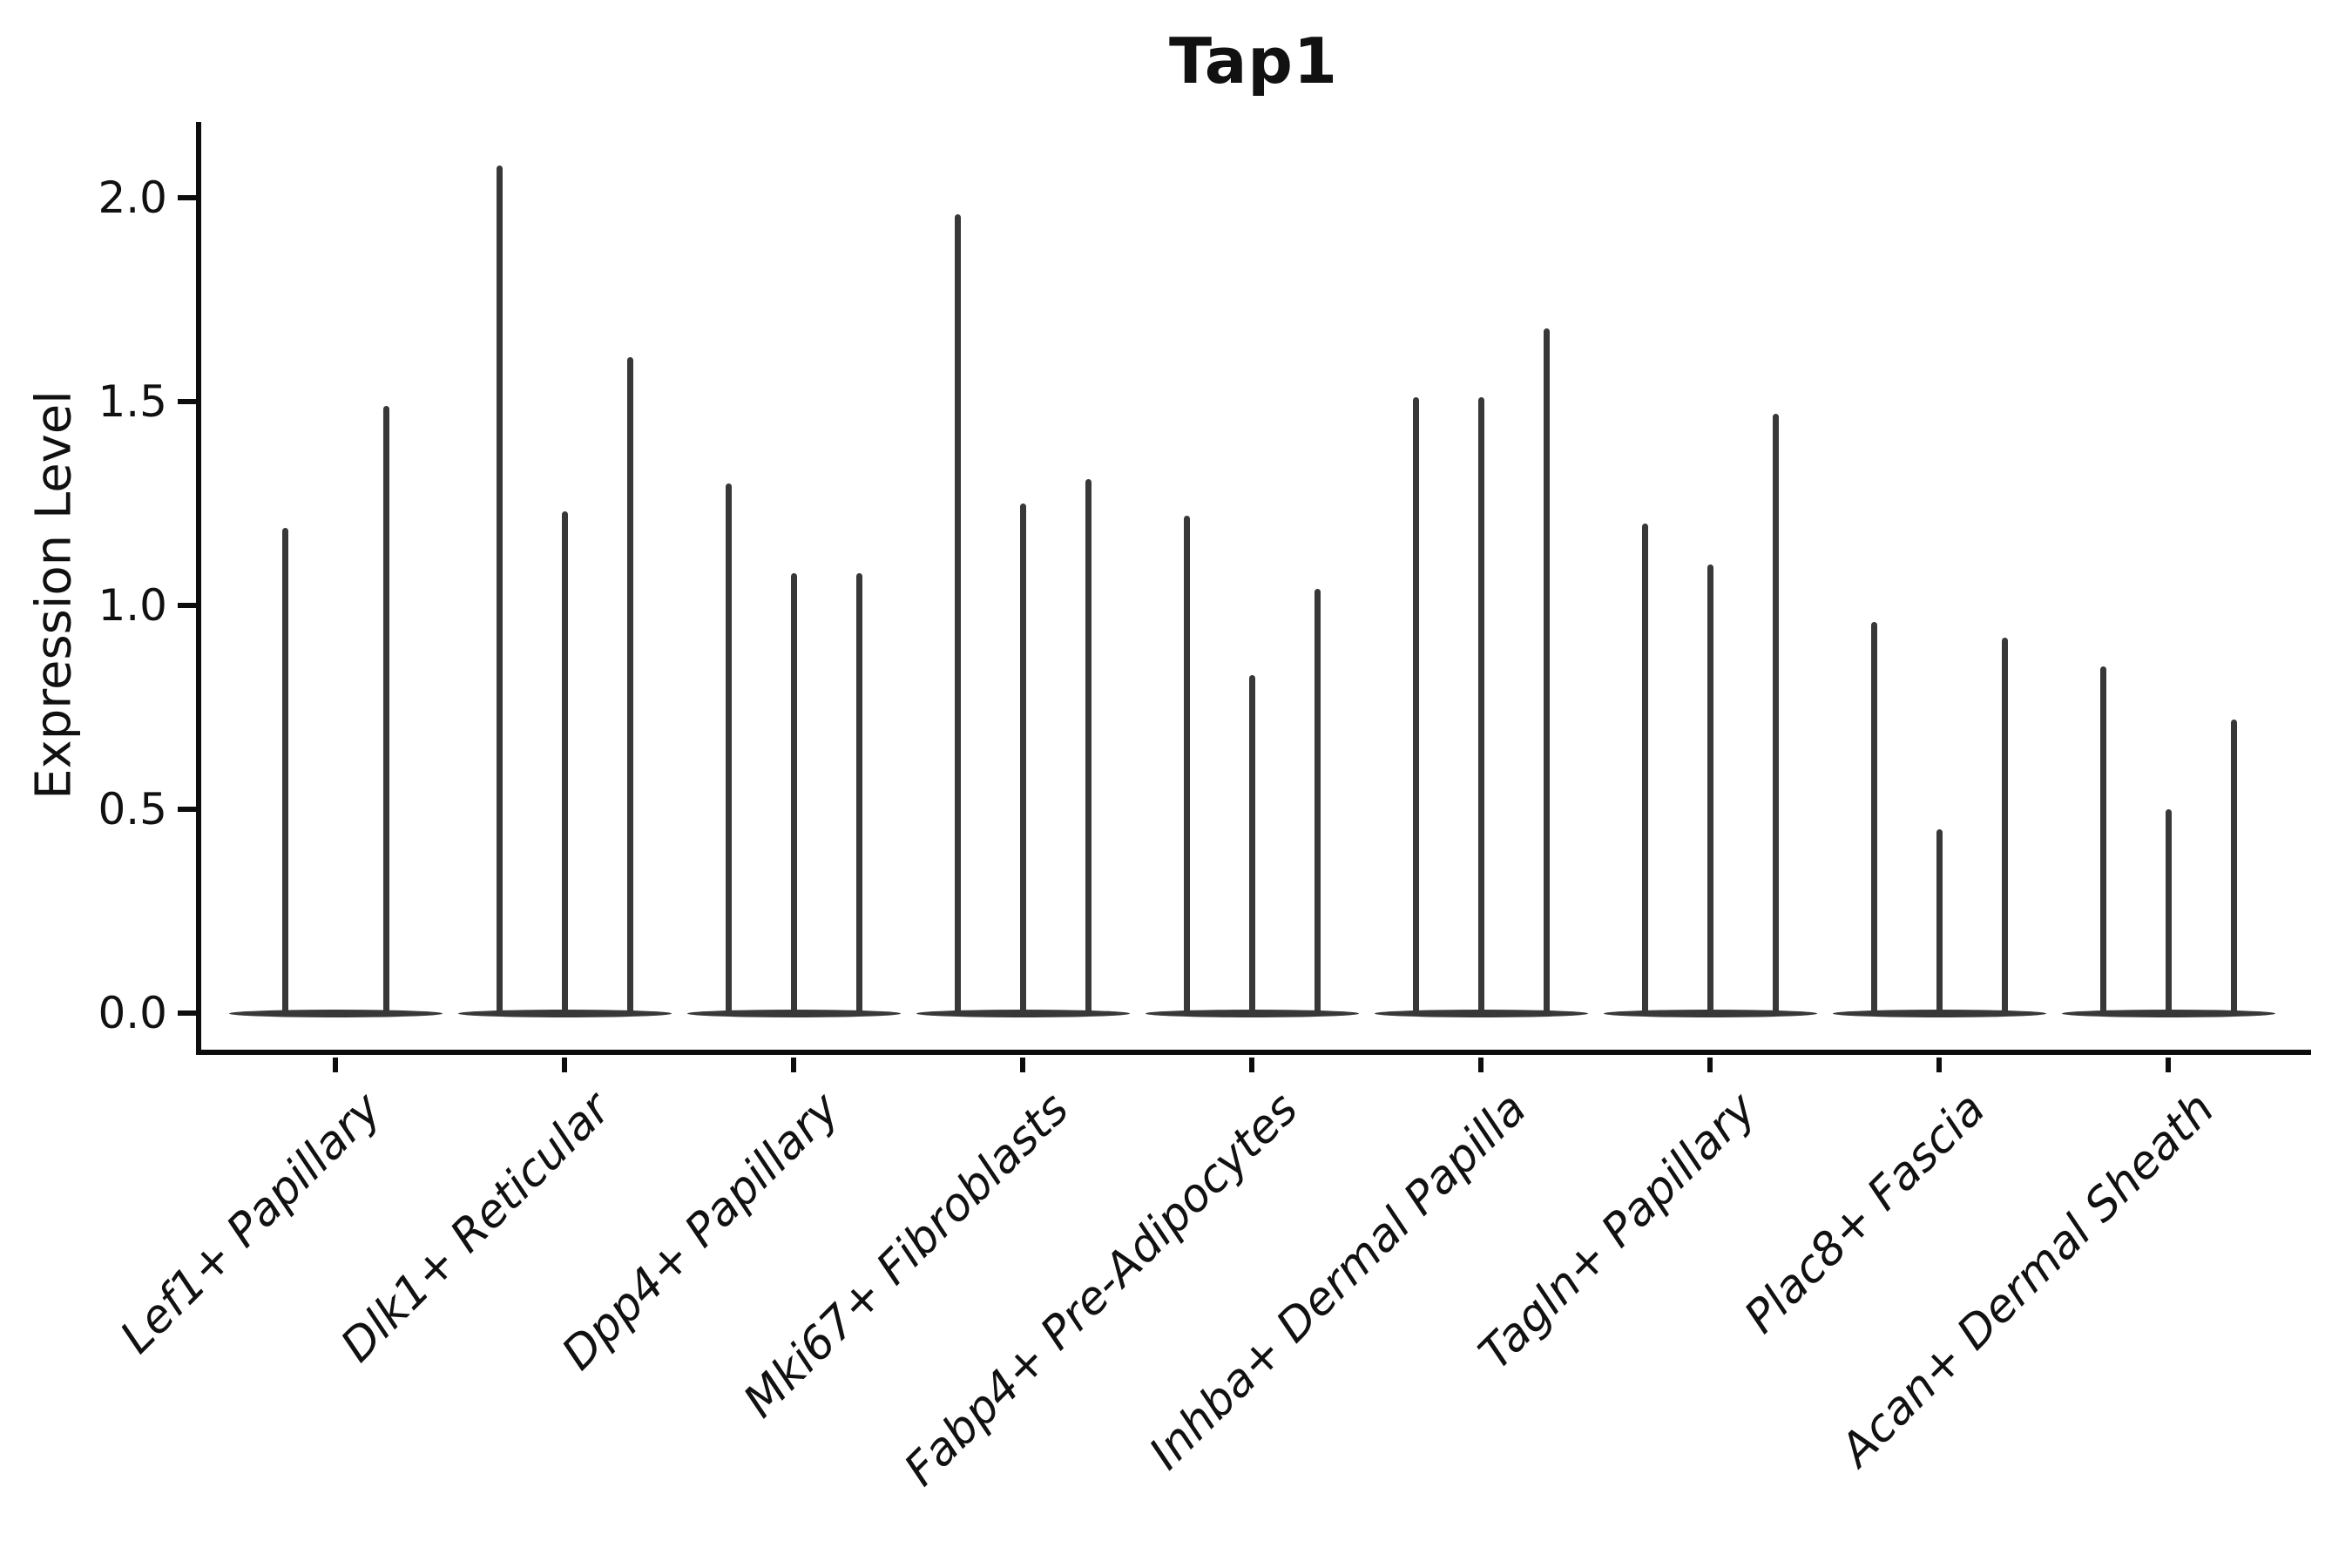 The width and height of the screenshot is (2352, 1568). Describe the element at coordinates (132, 1013) in the screenshot. I see `y-tick-label: 0.0` at that location.